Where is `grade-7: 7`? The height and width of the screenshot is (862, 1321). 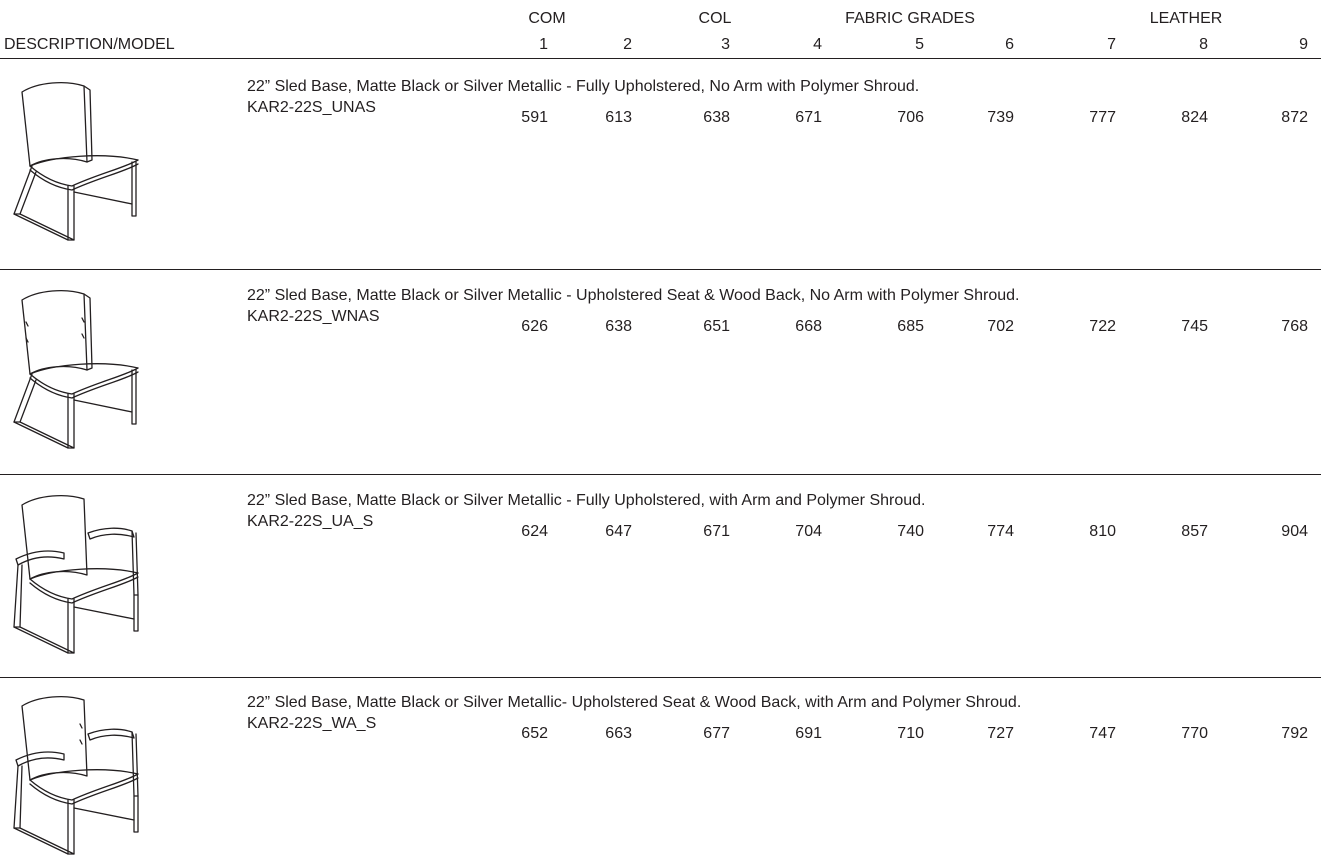 grade-7: 7 is located at coordinates (1111, 44).